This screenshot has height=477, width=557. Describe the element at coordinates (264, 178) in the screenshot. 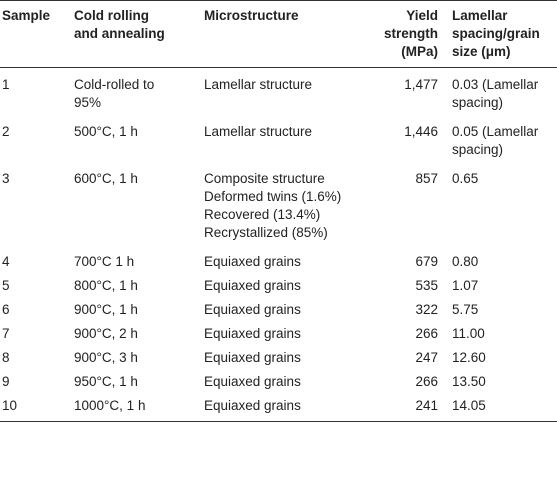

I see `cell-microstructure-text: Composite structure` at that location.